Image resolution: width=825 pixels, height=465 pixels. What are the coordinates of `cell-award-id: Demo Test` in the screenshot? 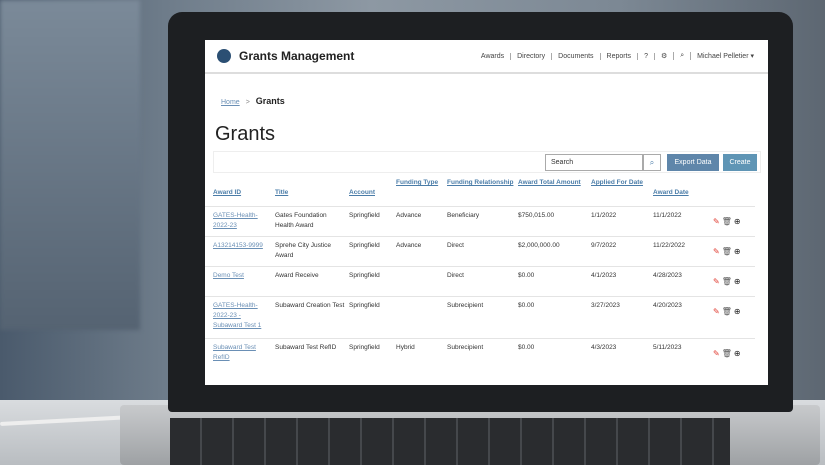 It's located at (228, 275).